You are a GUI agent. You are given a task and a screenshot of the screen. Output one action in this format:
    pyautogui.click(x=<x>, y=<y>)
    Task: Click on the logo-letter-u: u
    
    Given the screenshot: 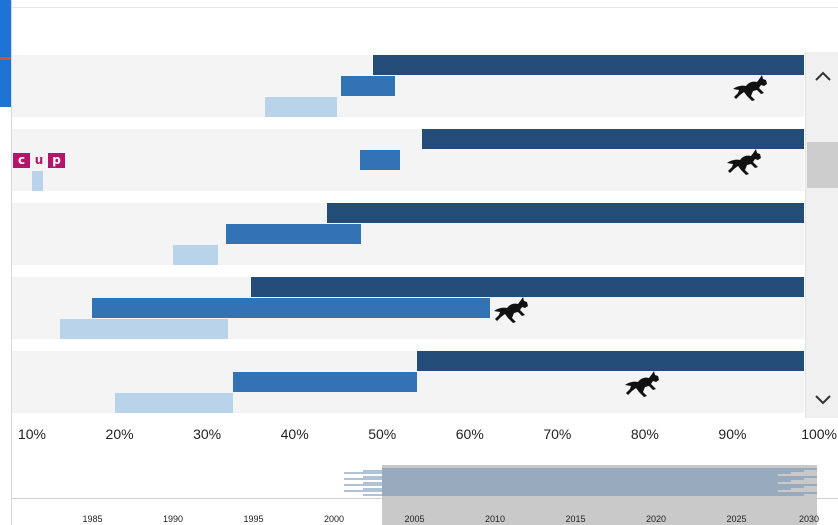 What is the action you would take?
    pyautogui.click(x=39, y=160)
    